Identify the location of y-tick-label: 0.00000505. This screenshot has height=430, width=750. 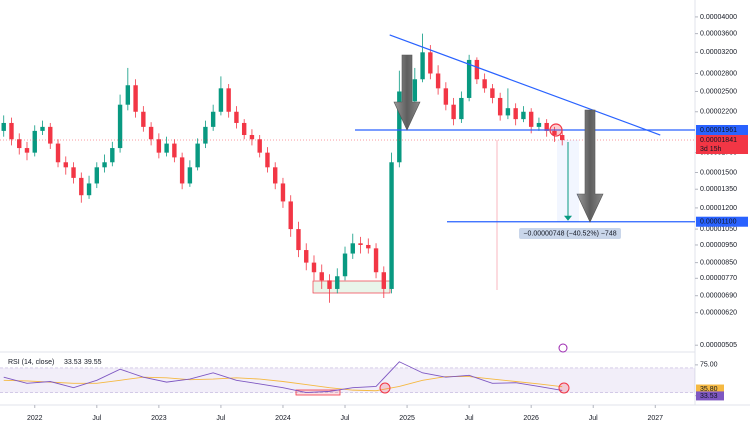
(718, 345).